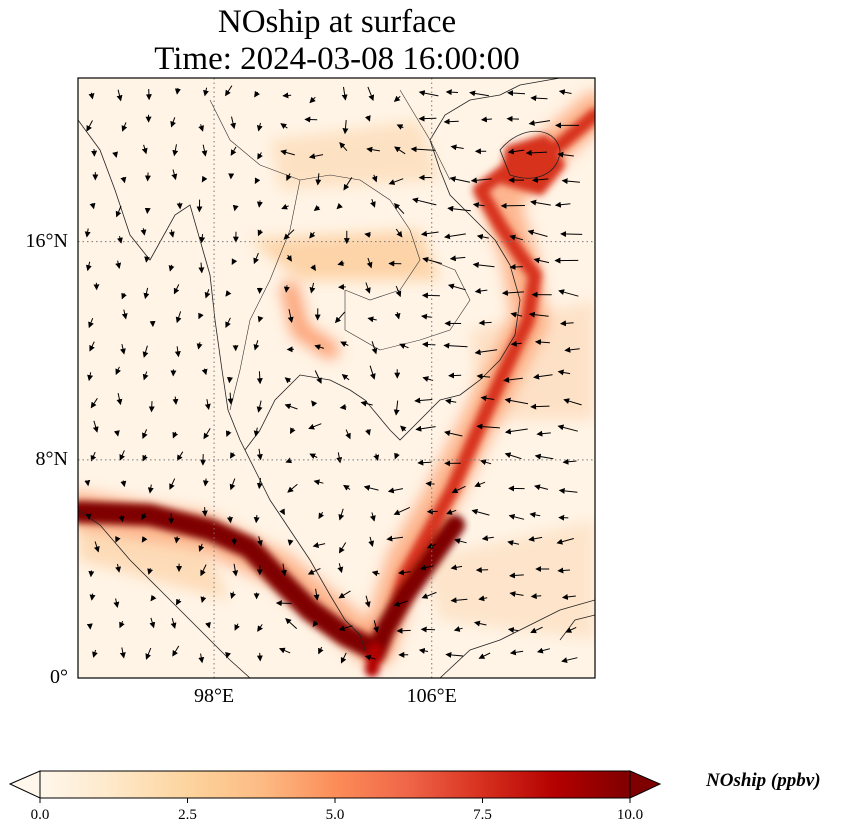  Describe the element at coordinates (337, 22) in the screenshot. I see `map-title-line1: NOship at surface` at that location.